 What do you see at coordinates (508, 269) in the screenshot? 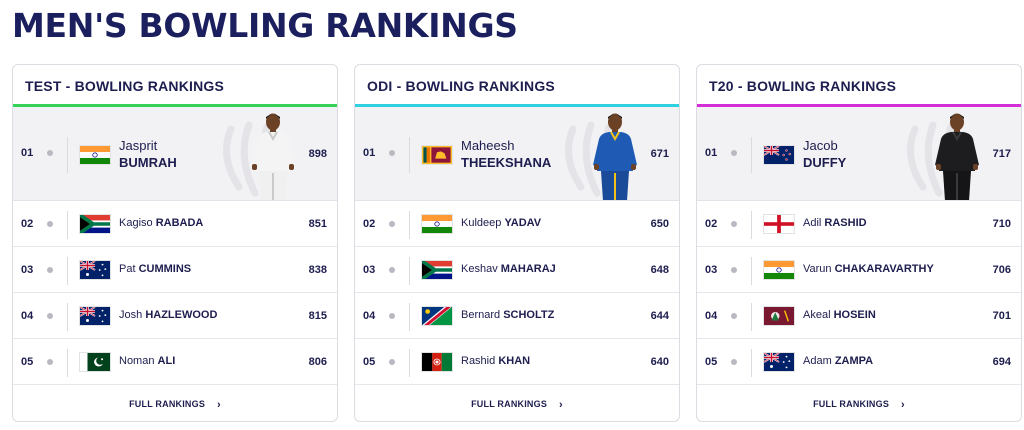
I see `player-name: Keshav MAHARAJ` at bounding box center [508, 269].